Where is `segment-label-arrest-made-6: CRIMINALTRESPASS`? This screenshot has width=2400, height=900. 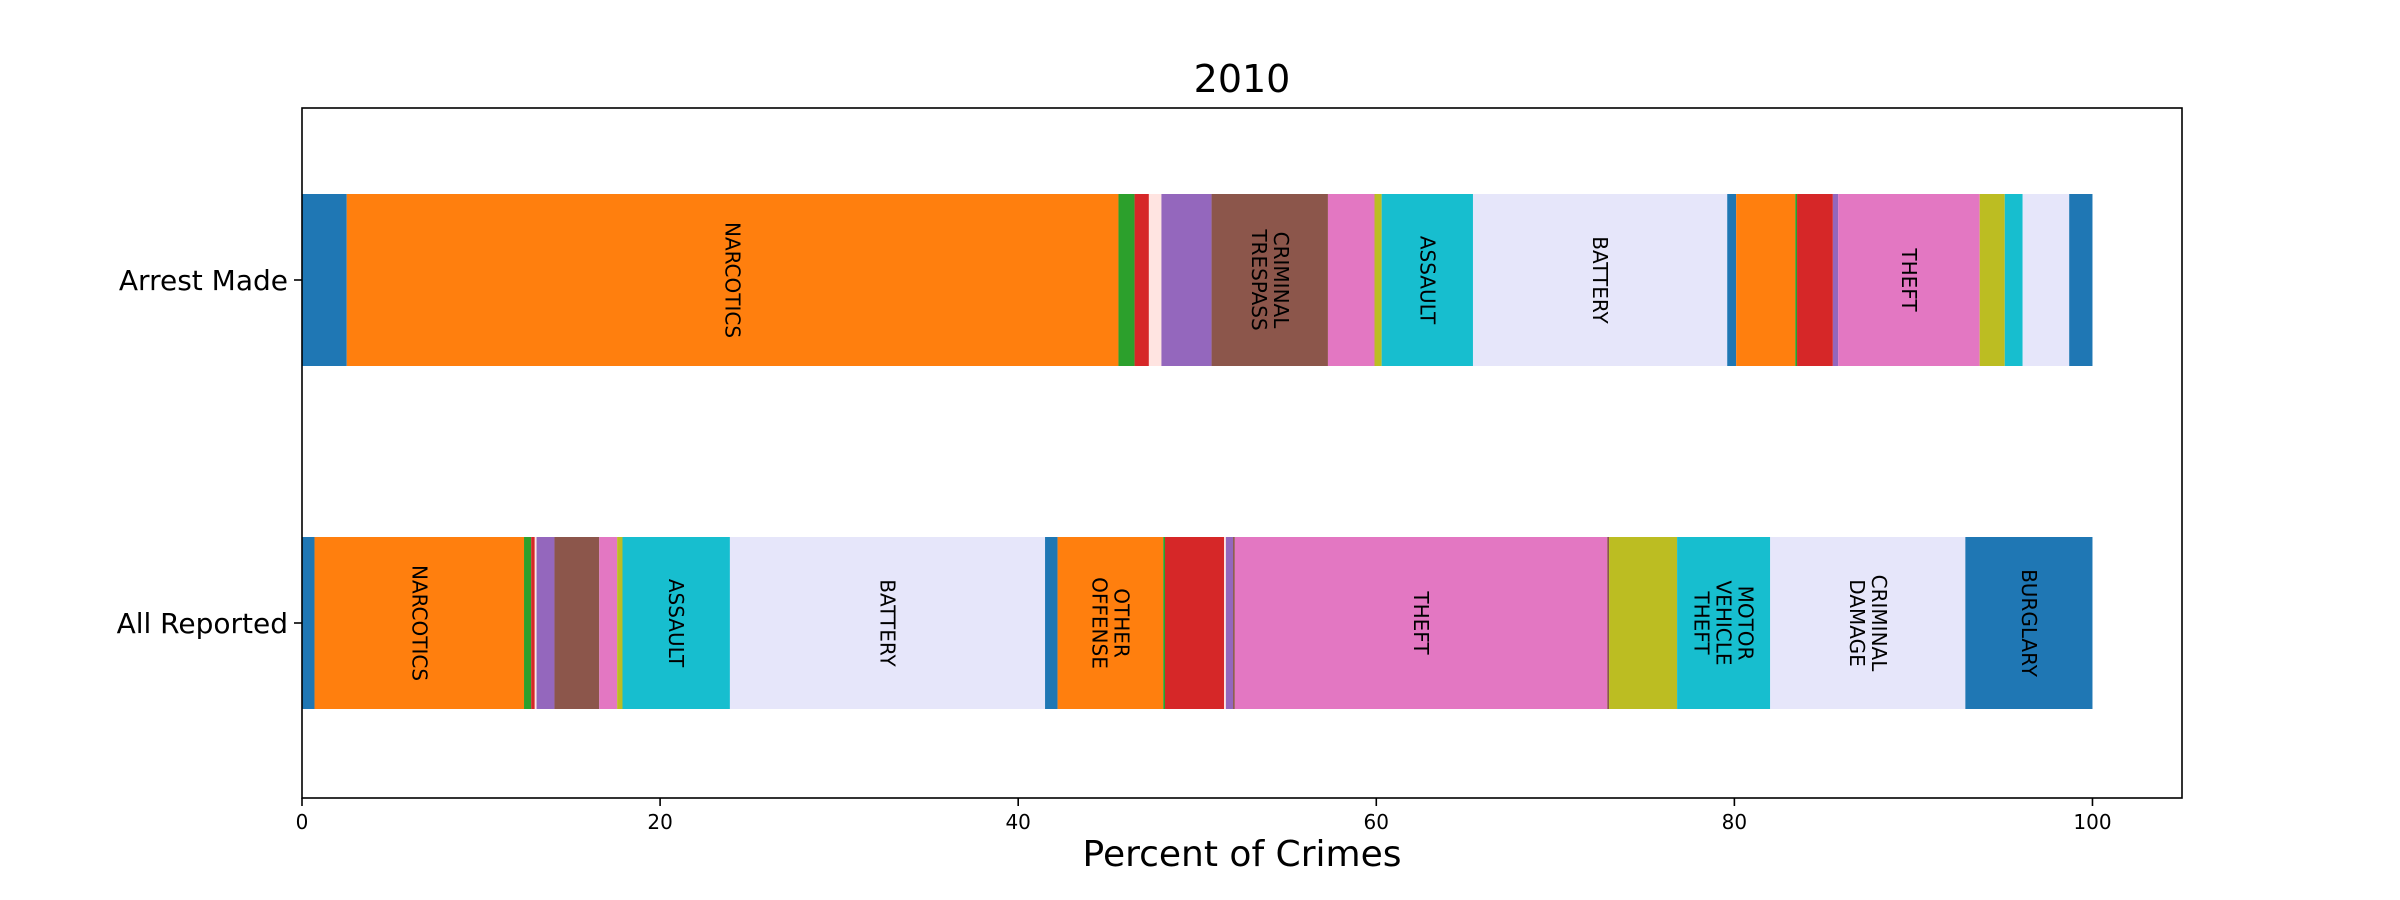
segment-label-arrest-made-6: CRIMINALTRESPASS is located at coordinates (1270, 279).